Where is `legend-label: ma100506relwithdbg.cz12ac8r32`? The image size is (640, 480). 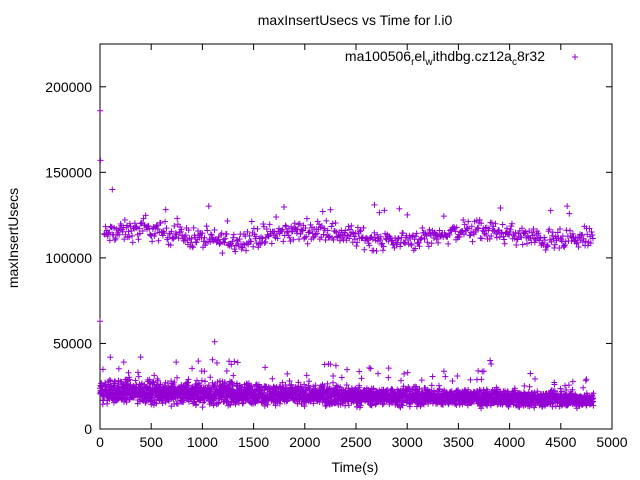
legend-label: ma100506relwithdbg.cz12ac8r32 is located at coordinates (445, 58).